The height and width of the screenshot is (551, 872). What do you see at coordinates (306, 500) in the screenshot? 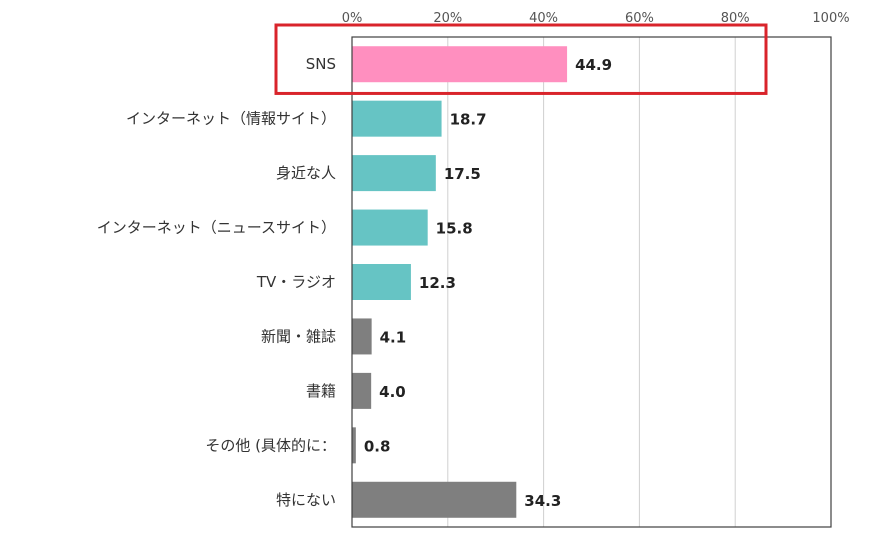
I see `category-label: 特にない` at bounding box center [306, 500].